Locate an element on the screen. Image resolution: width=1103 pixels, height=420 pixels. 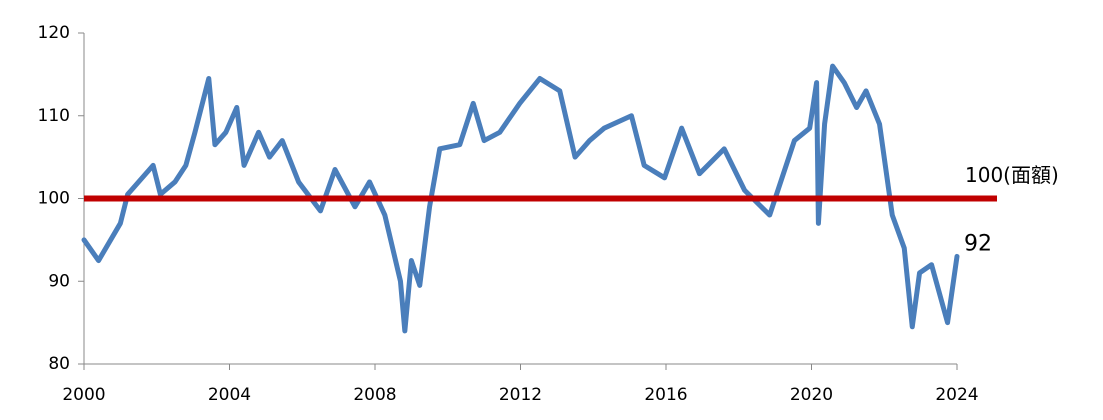
x-tick-label: 2012 is located at coordinates (520, 395).